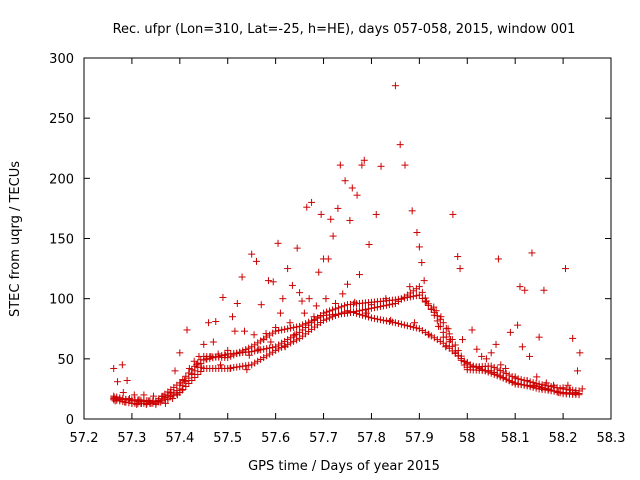 The width and height of the screenshot is (640, 480). What do you see at coordinates (61, 179) in the screenshot?
I see `y-tick-label: 200` at bounding box center [61, 179].